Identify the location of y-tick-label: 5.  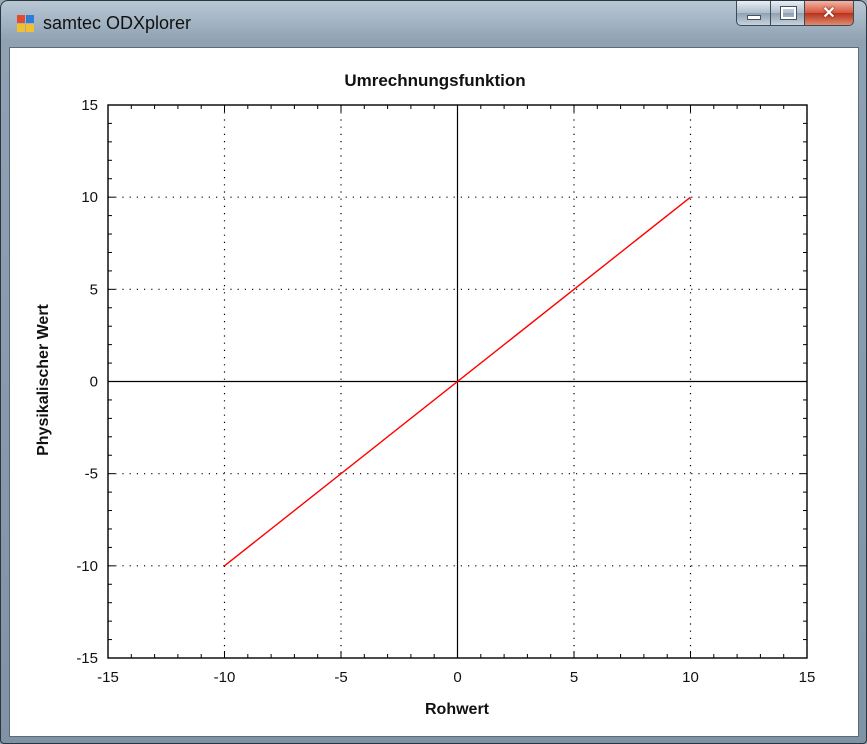
(94, 289).